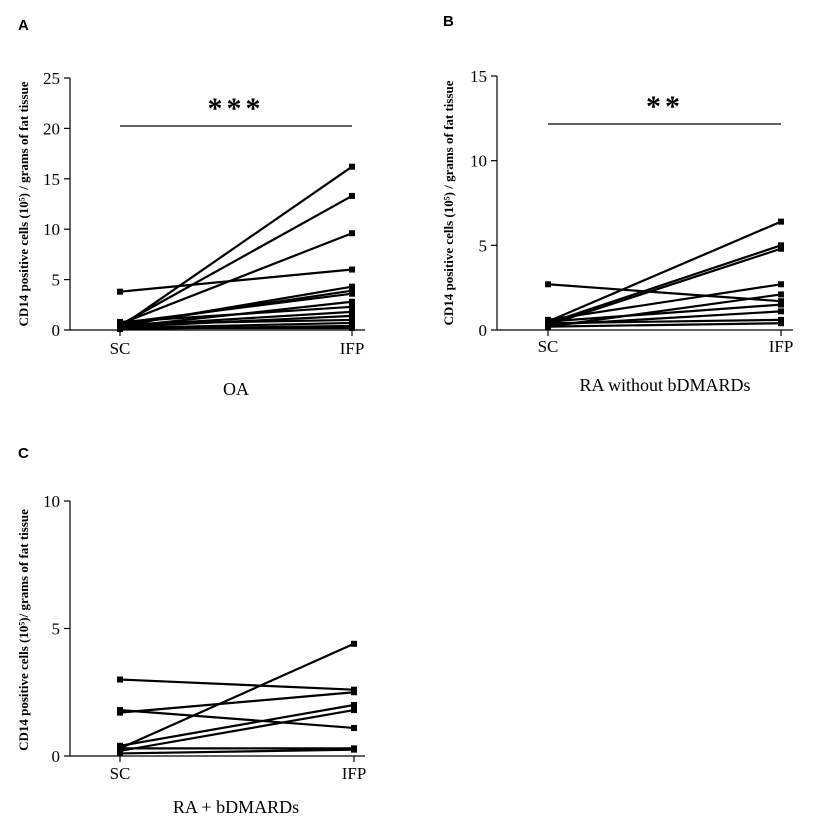 The width and height of the screenshot is (828, 819). I want to click on panel-c-series-1-point-ifp, so click(354, 643).